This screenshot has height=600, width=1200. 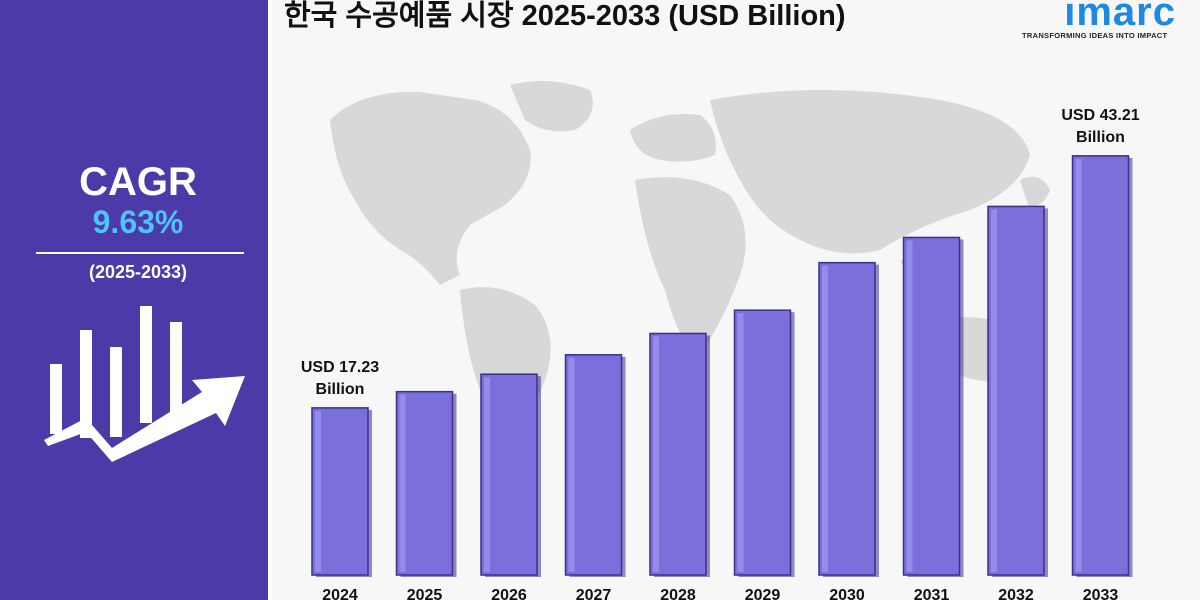 I want to click on bar-2027, so click(x=595, y=465).